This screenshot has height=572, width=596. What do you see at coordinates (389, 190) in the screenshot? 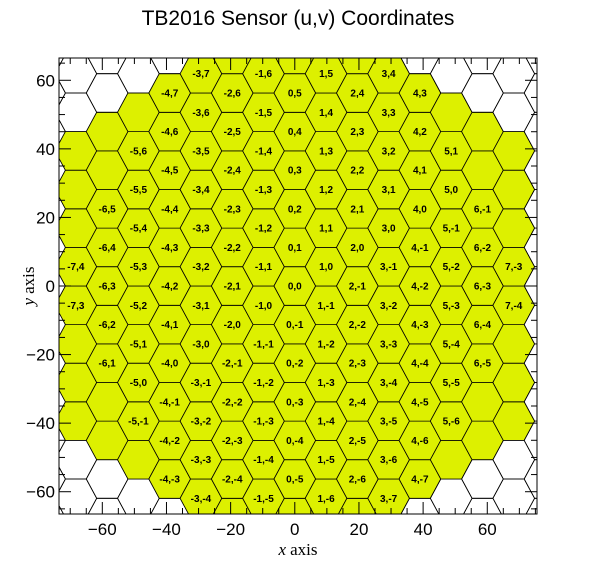
I see `cell-label: 3,1` at bounding box center [389, 190].